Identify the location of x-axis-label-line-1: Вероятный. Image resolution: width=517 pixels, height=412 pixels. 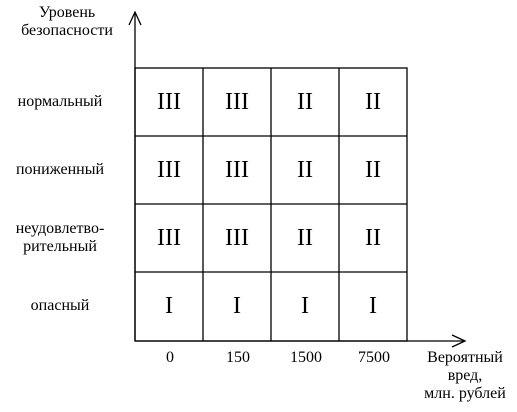
(465, 357).